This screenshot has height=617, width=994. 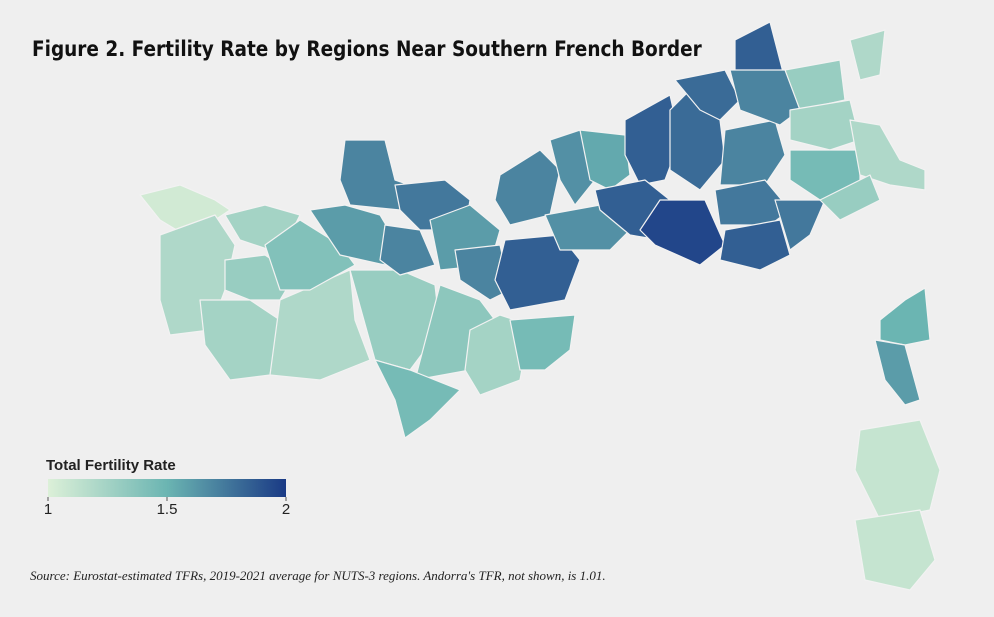 I want to click on legend-tick-label: 1.5, so click(x=167, y=509).